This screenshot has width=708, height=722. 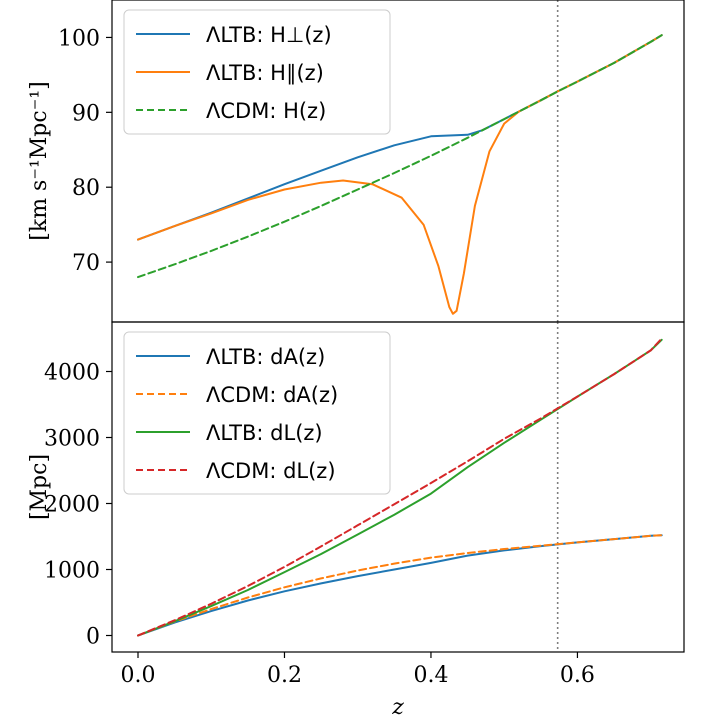 What do you see at coordinates (265, 73) in the screenshot?
I see `legend-label-2: ΛLTB: H∥(z)` at bounding box center [265, 73].